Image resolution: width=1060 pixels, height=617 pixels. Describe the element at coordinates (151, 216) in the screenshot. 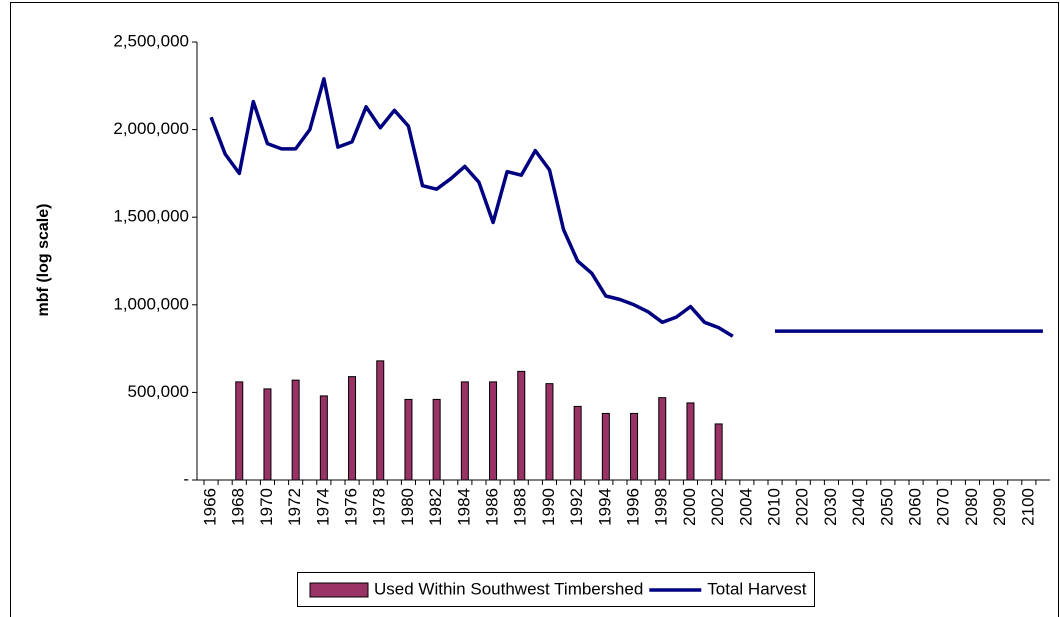

I see `y-tick-label: 1,500,000` at that location.